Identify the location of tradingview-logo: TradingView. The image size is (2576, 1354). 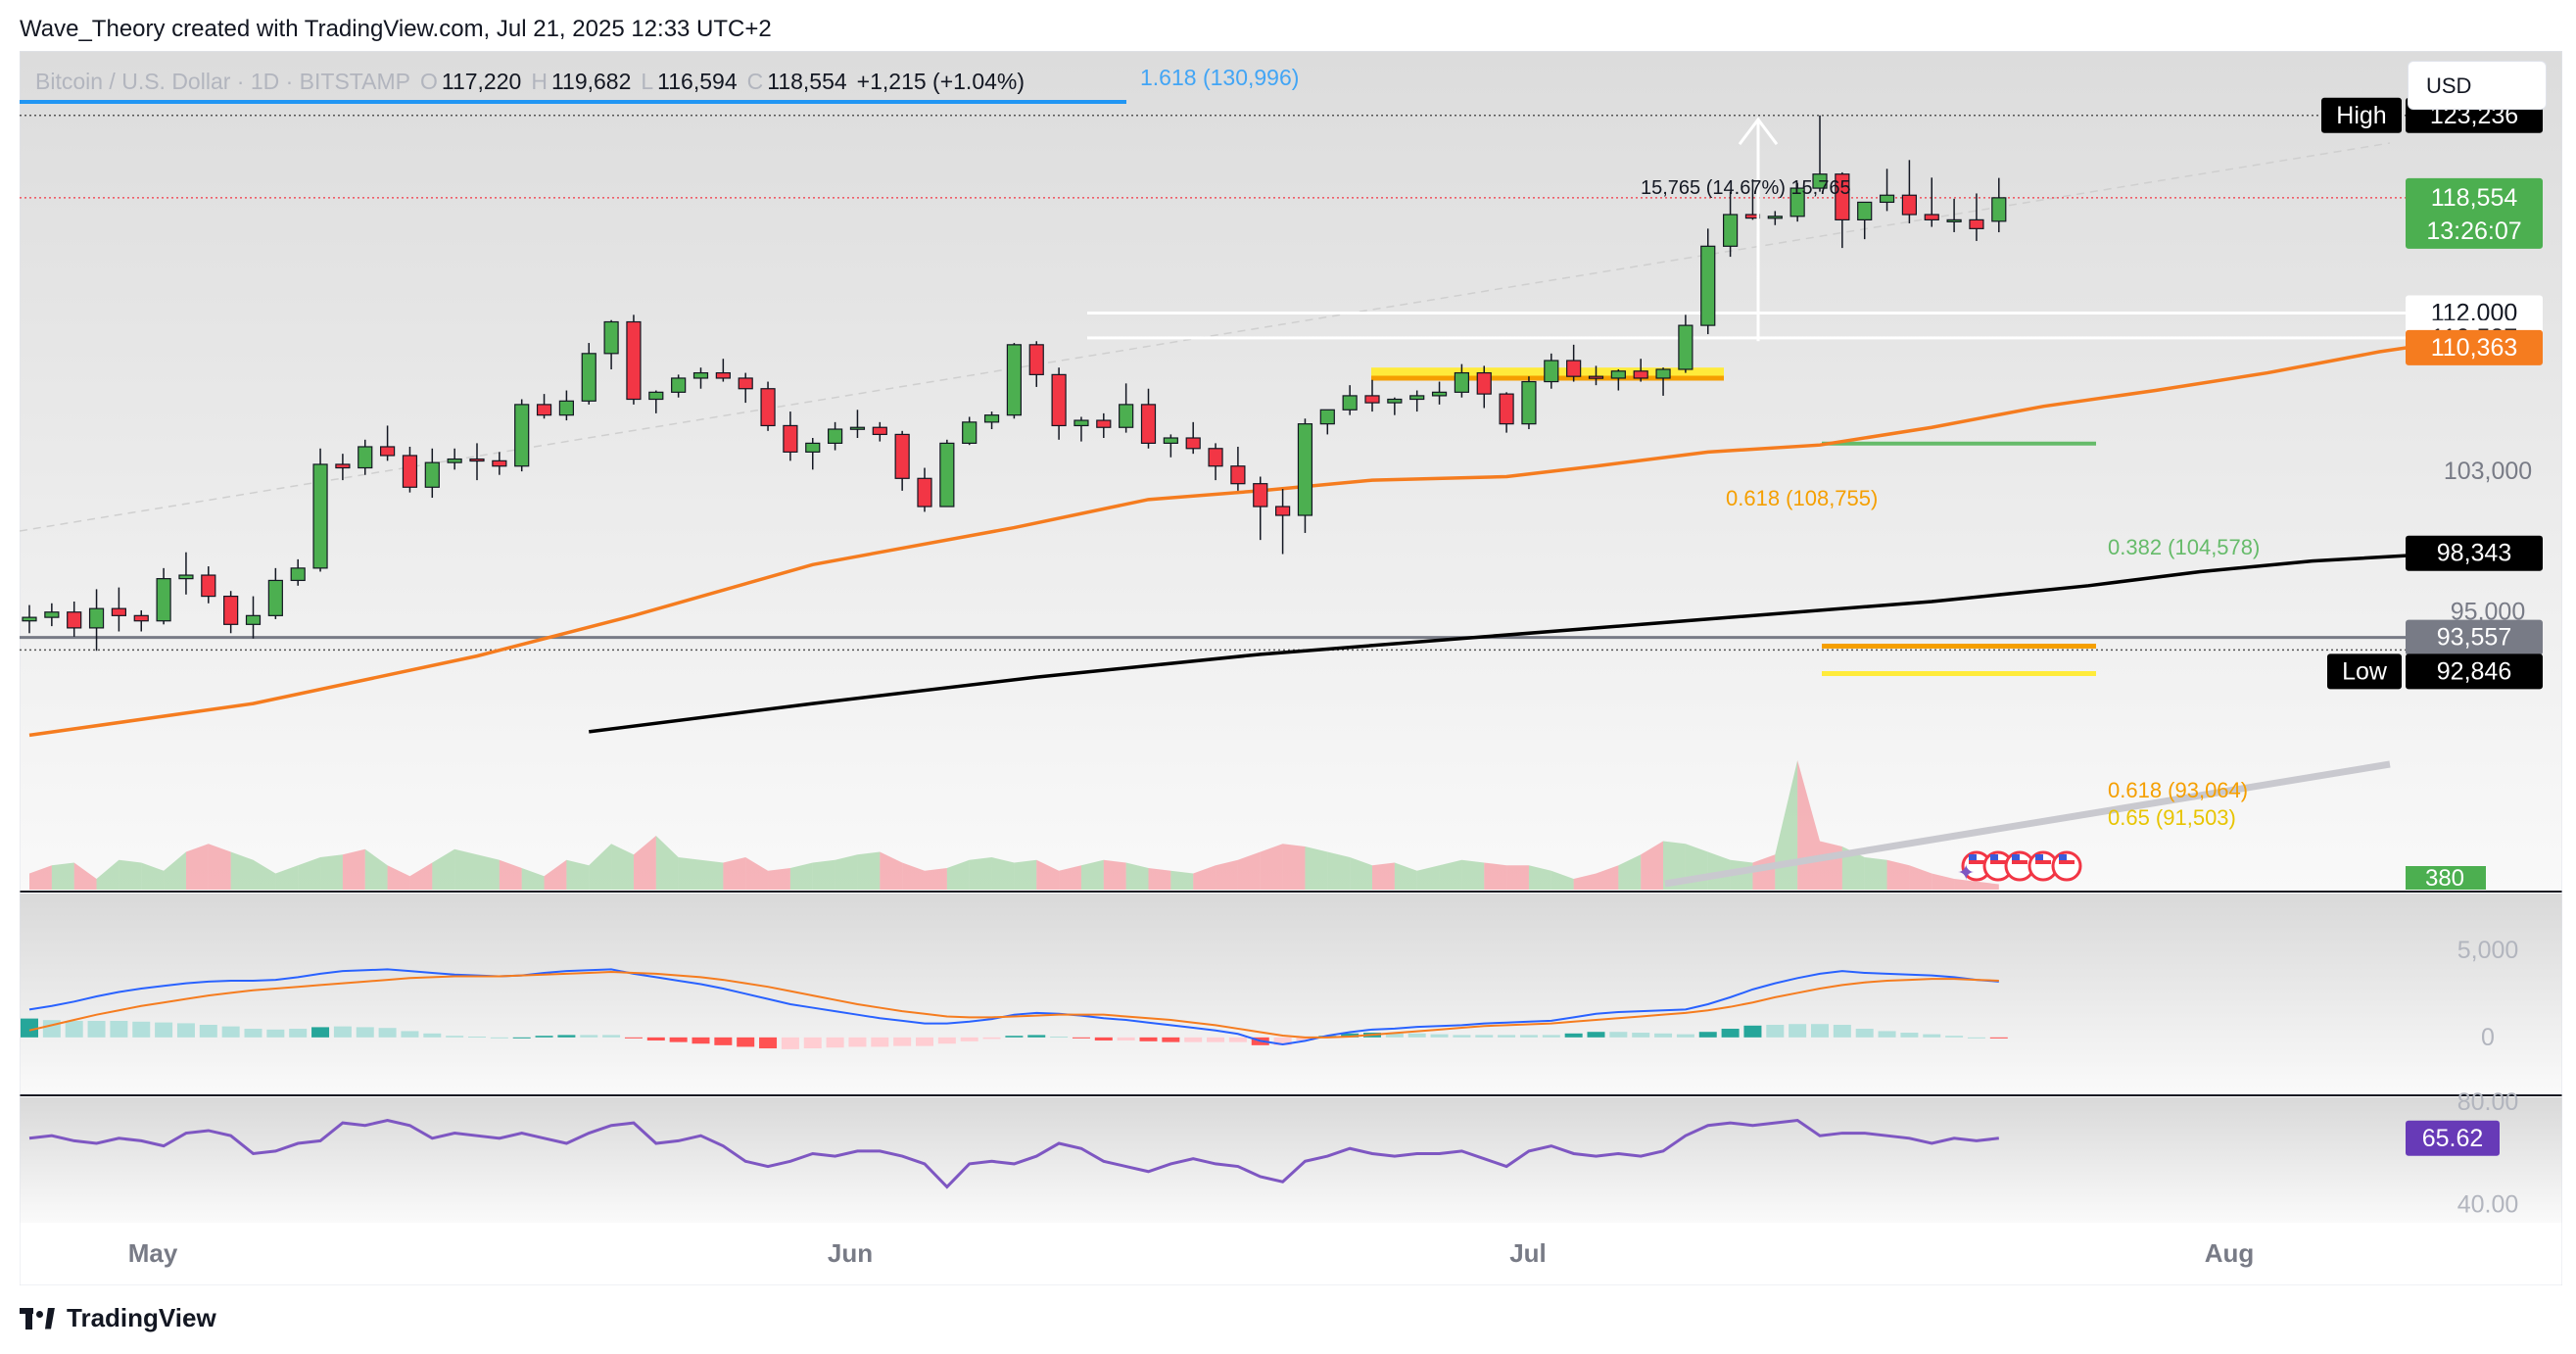
(118, 1318).